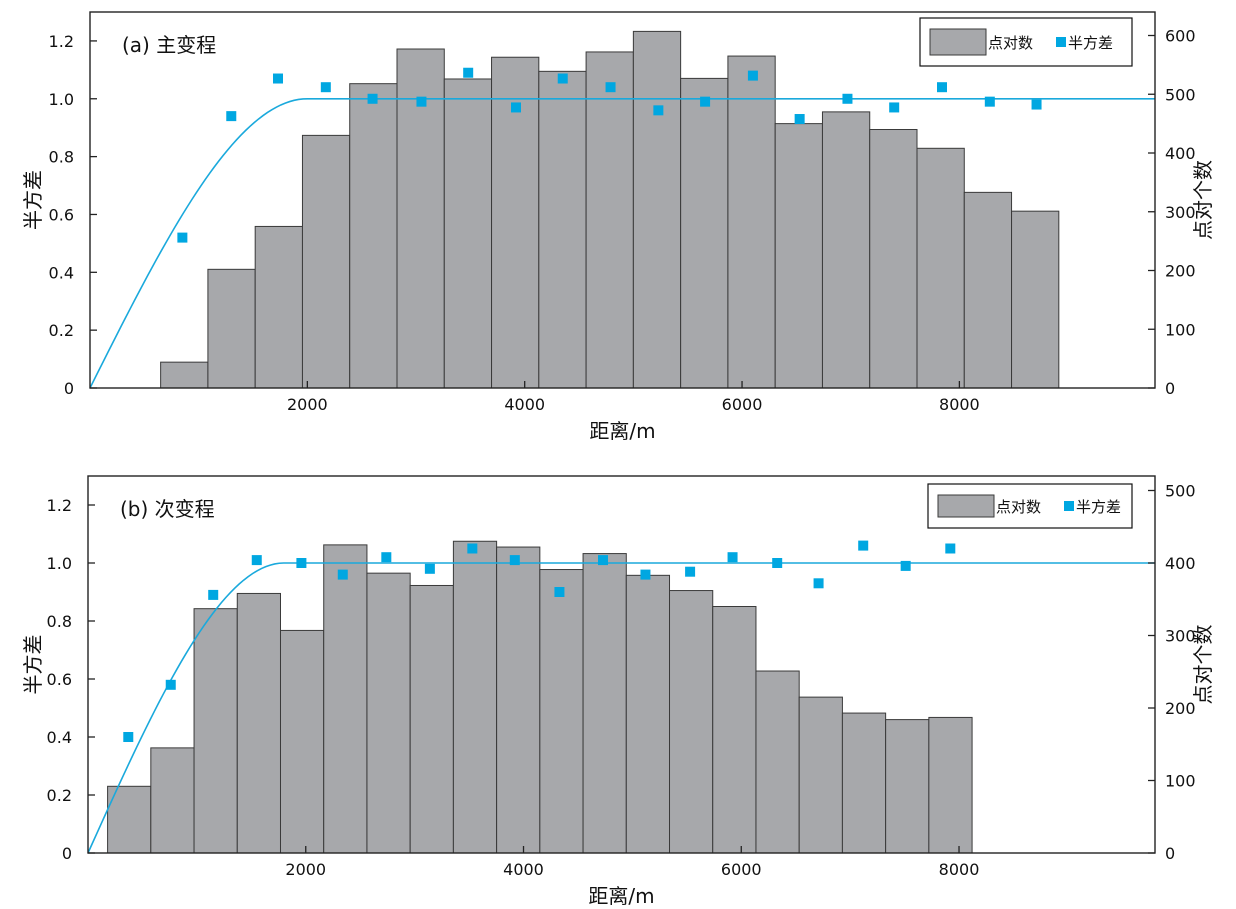 This screenshot has width=1236, height=909. Describe the element at coordinates (1098, 507) in the screenshot. I see `legend-point-label: 半方差` at that location.